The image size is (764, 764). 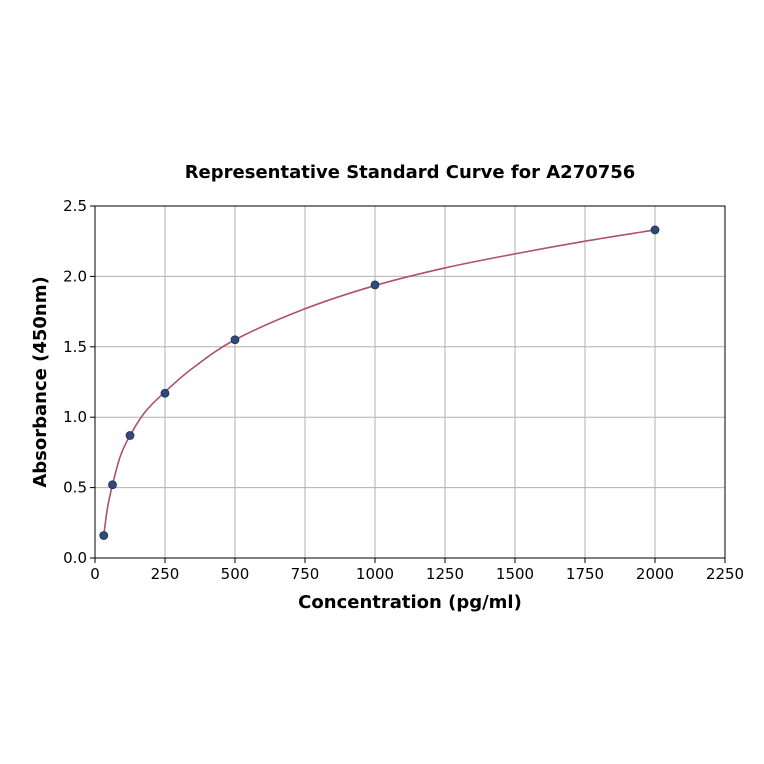 What do you see at coordinates (75, 558) in the screenshot?
I see `y-tick-label: 0.0` at bounding box center [75, 558].